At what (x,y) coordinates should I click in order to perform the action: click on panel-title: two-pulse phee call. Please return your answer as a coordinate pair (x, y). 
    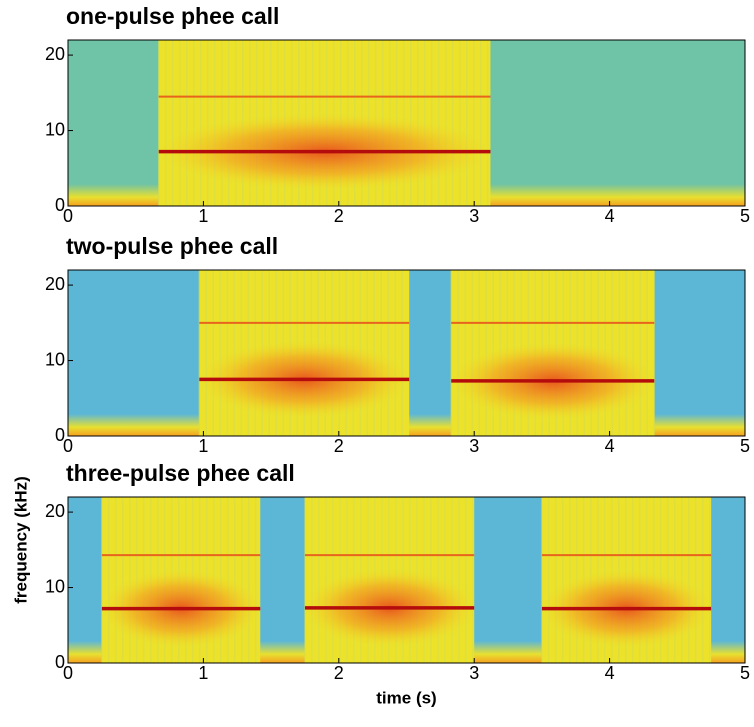
    Looking at the image, I should click on (172, 246).